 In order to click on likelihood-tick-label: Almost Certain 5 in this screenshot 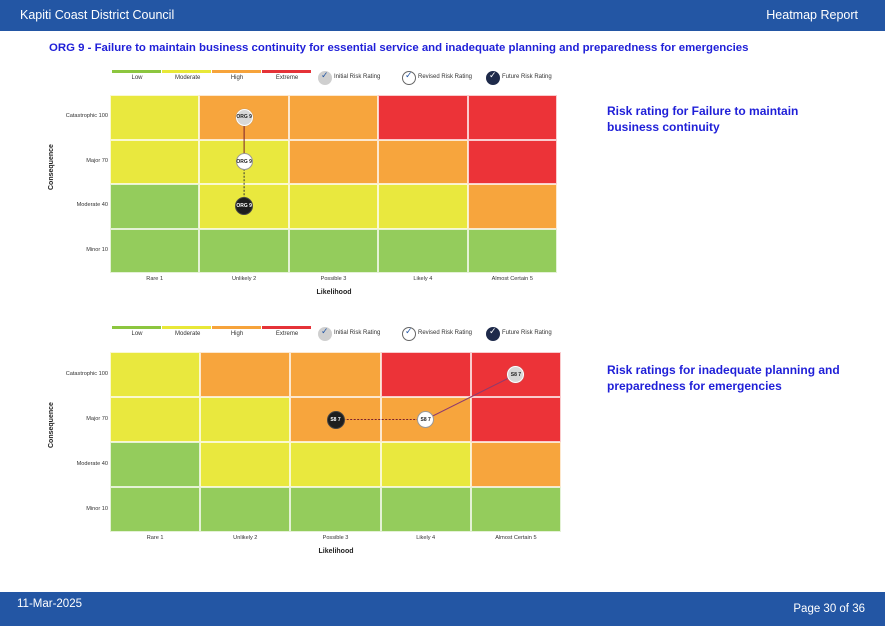, I will do `click(512, 279)`.